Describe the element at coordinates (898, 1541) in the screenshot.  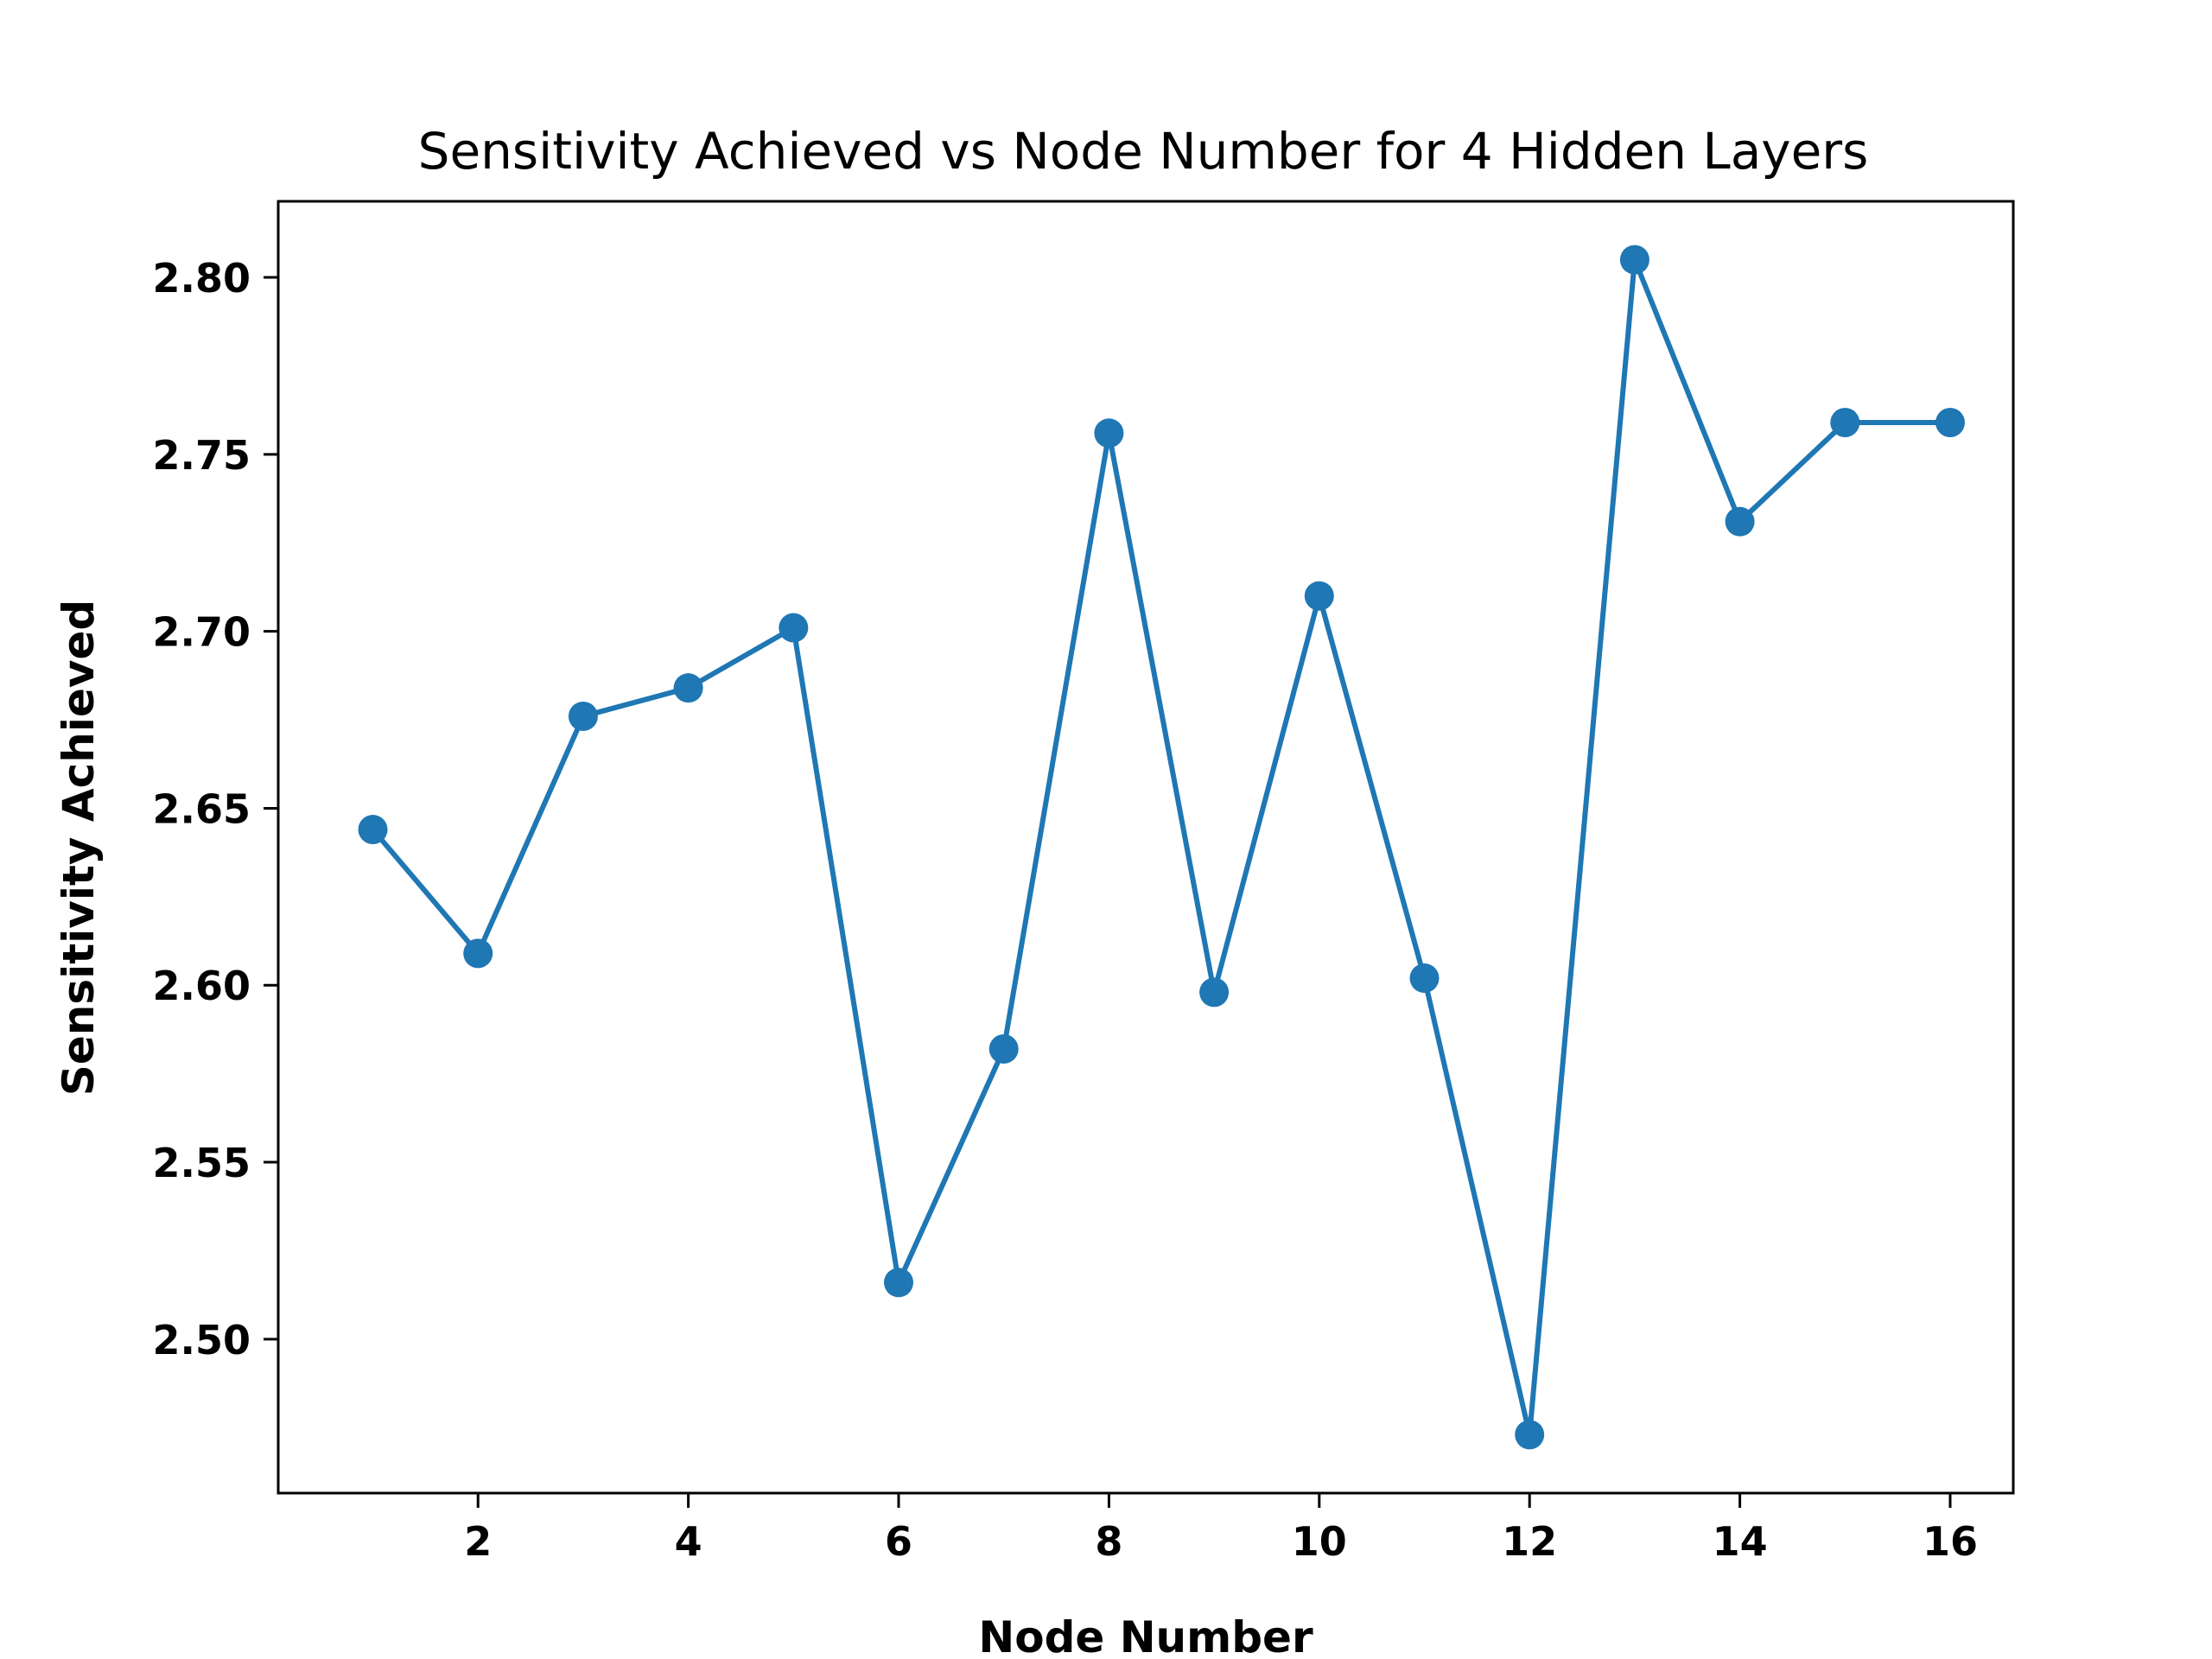
I see `x-tick-label: 6` at that location.